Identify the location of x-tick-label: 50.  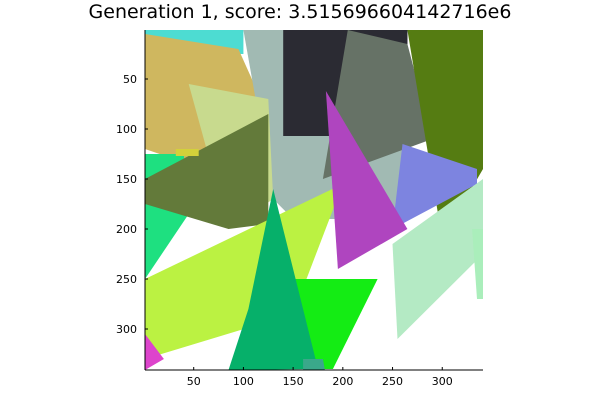
(194, 381).